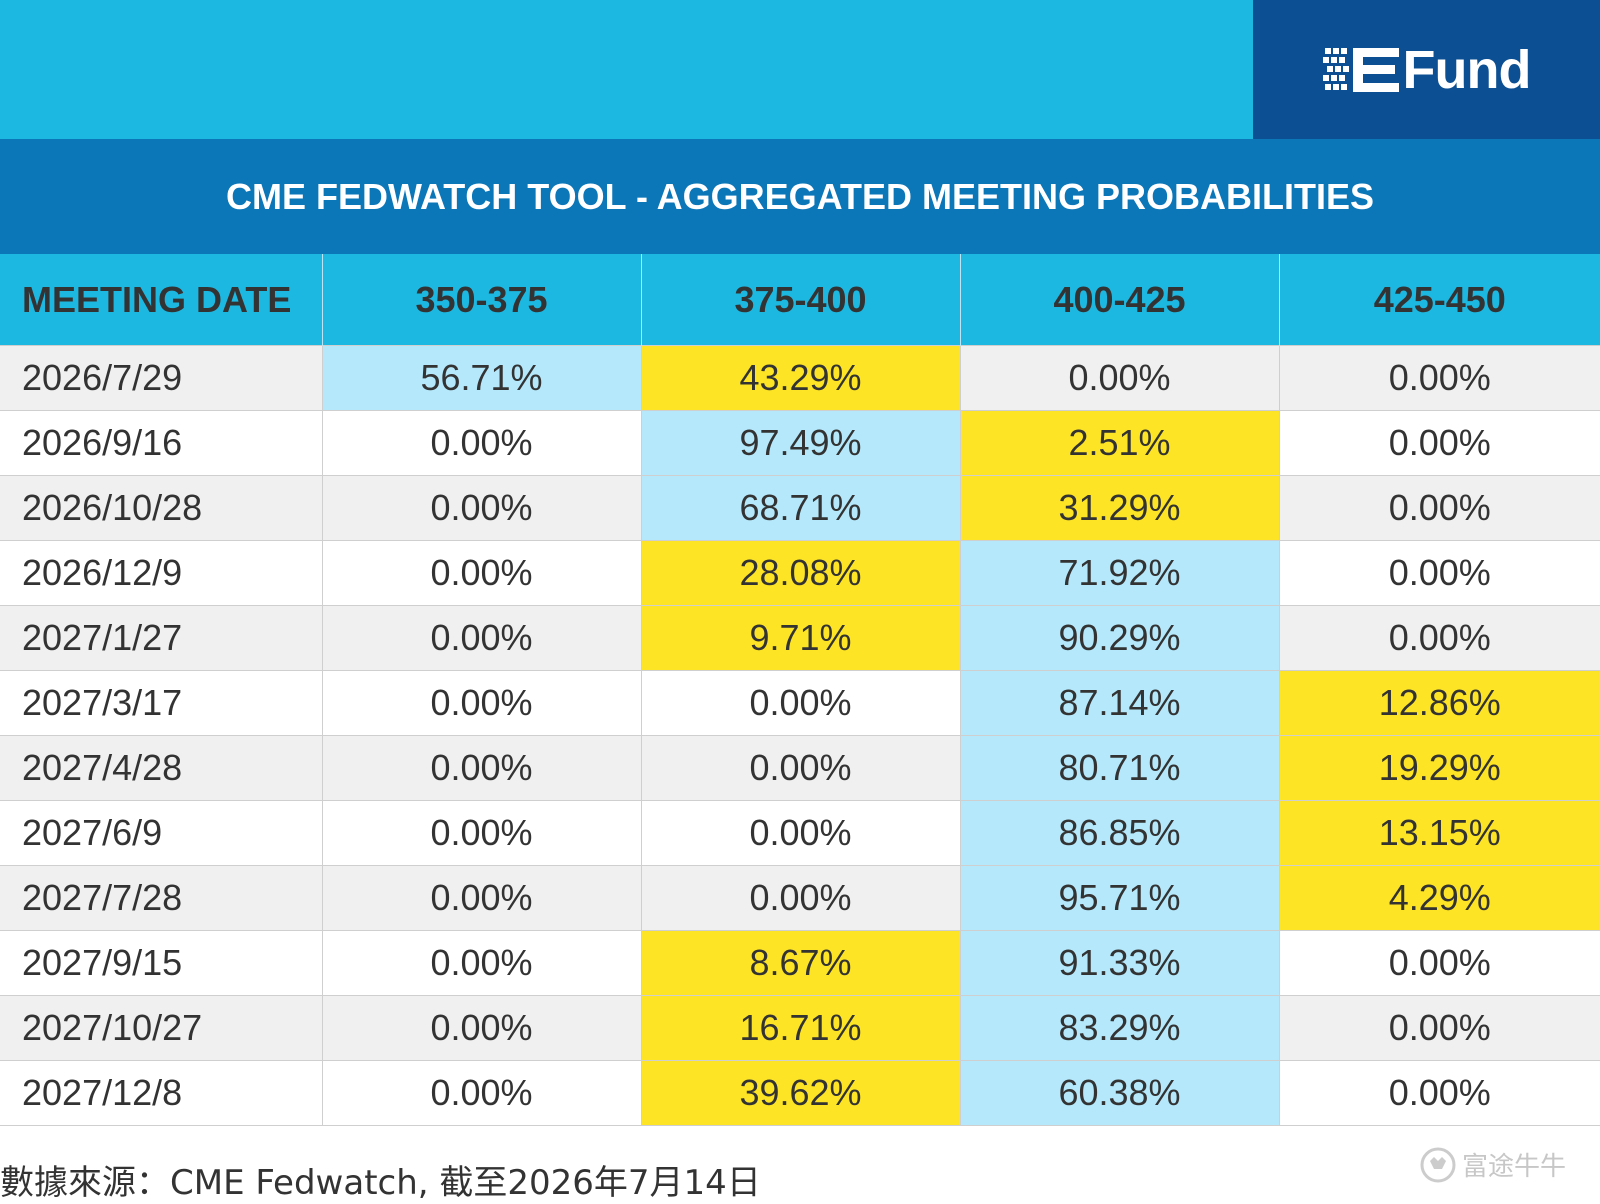 The width and height of the screenshot is (1600, 1204). What do you see at coordinates (161, 638) in the screenshot?
I see `meeting-date-cell: 2027/1/27` at bounding box center [161, 638].